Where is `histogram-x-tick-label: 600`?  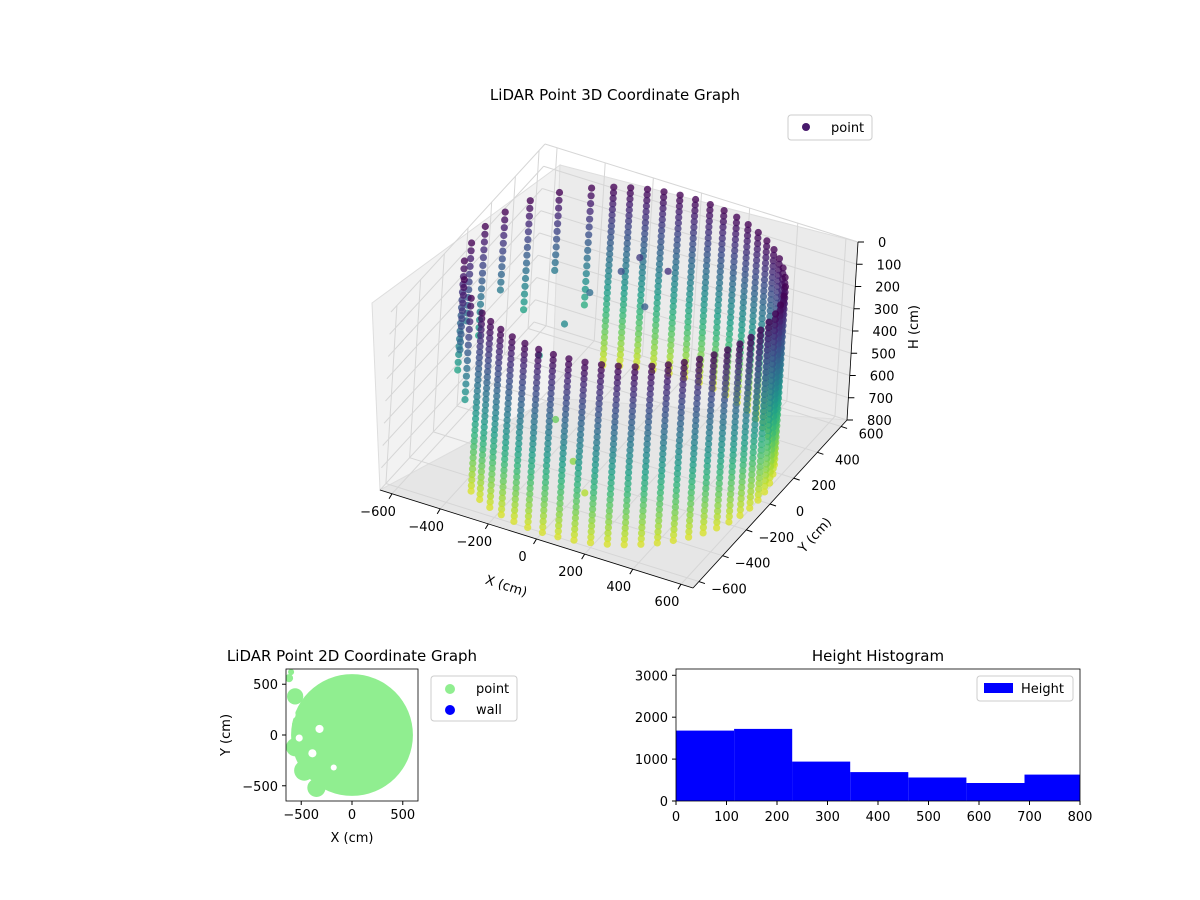
histogram-x-tick-label: 600 is located at coordinates (979, 817).